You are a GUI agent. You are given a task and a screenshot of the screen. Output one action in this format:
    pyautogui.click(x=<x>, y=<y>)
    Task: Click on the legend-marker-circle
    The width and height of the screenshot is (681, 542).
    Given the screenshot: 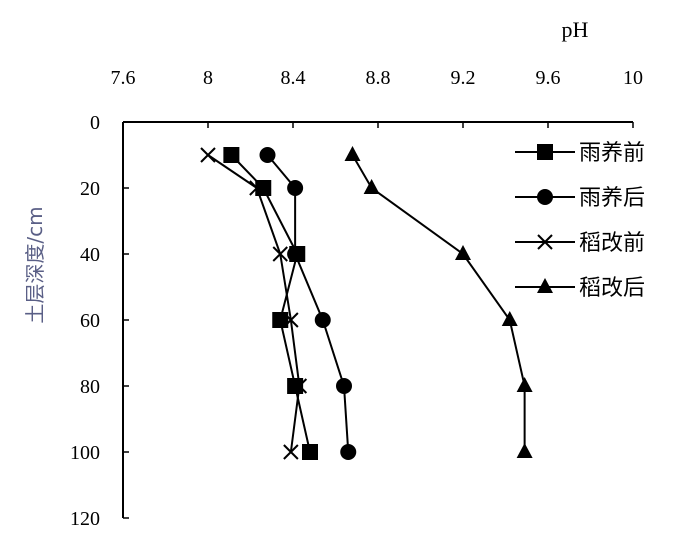 What is the action you would take?
    pyautogui.click(x=545, y=197)
    